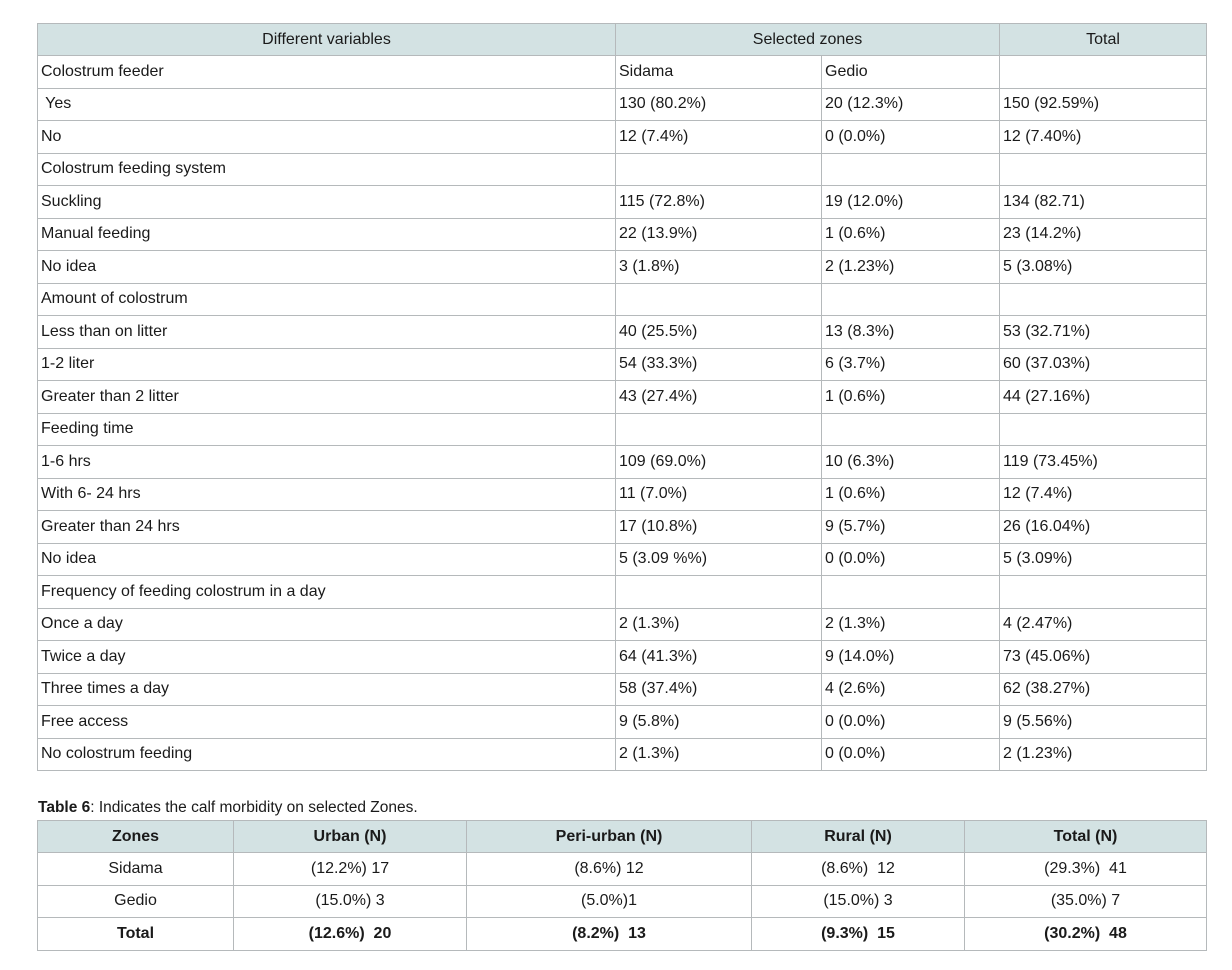  I want to click on cell-sidama: 2 (1.3%), so click(718, 754).